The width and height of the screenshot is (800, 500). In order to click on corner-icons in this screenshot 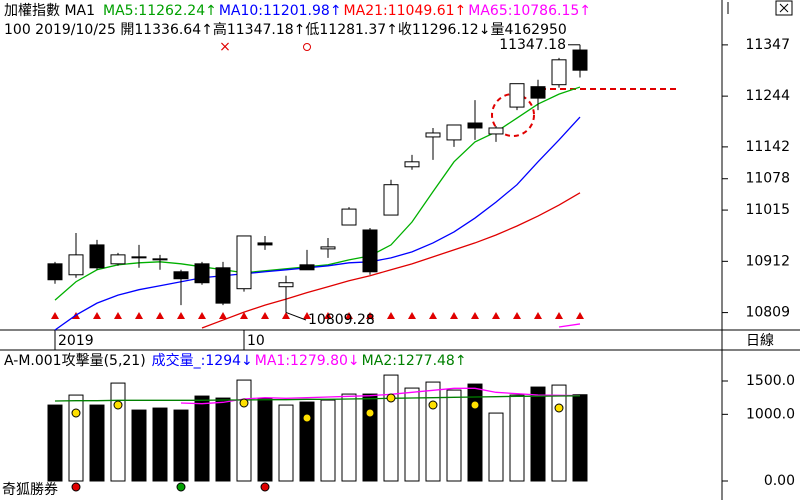, I will do `click(760, 8)`.